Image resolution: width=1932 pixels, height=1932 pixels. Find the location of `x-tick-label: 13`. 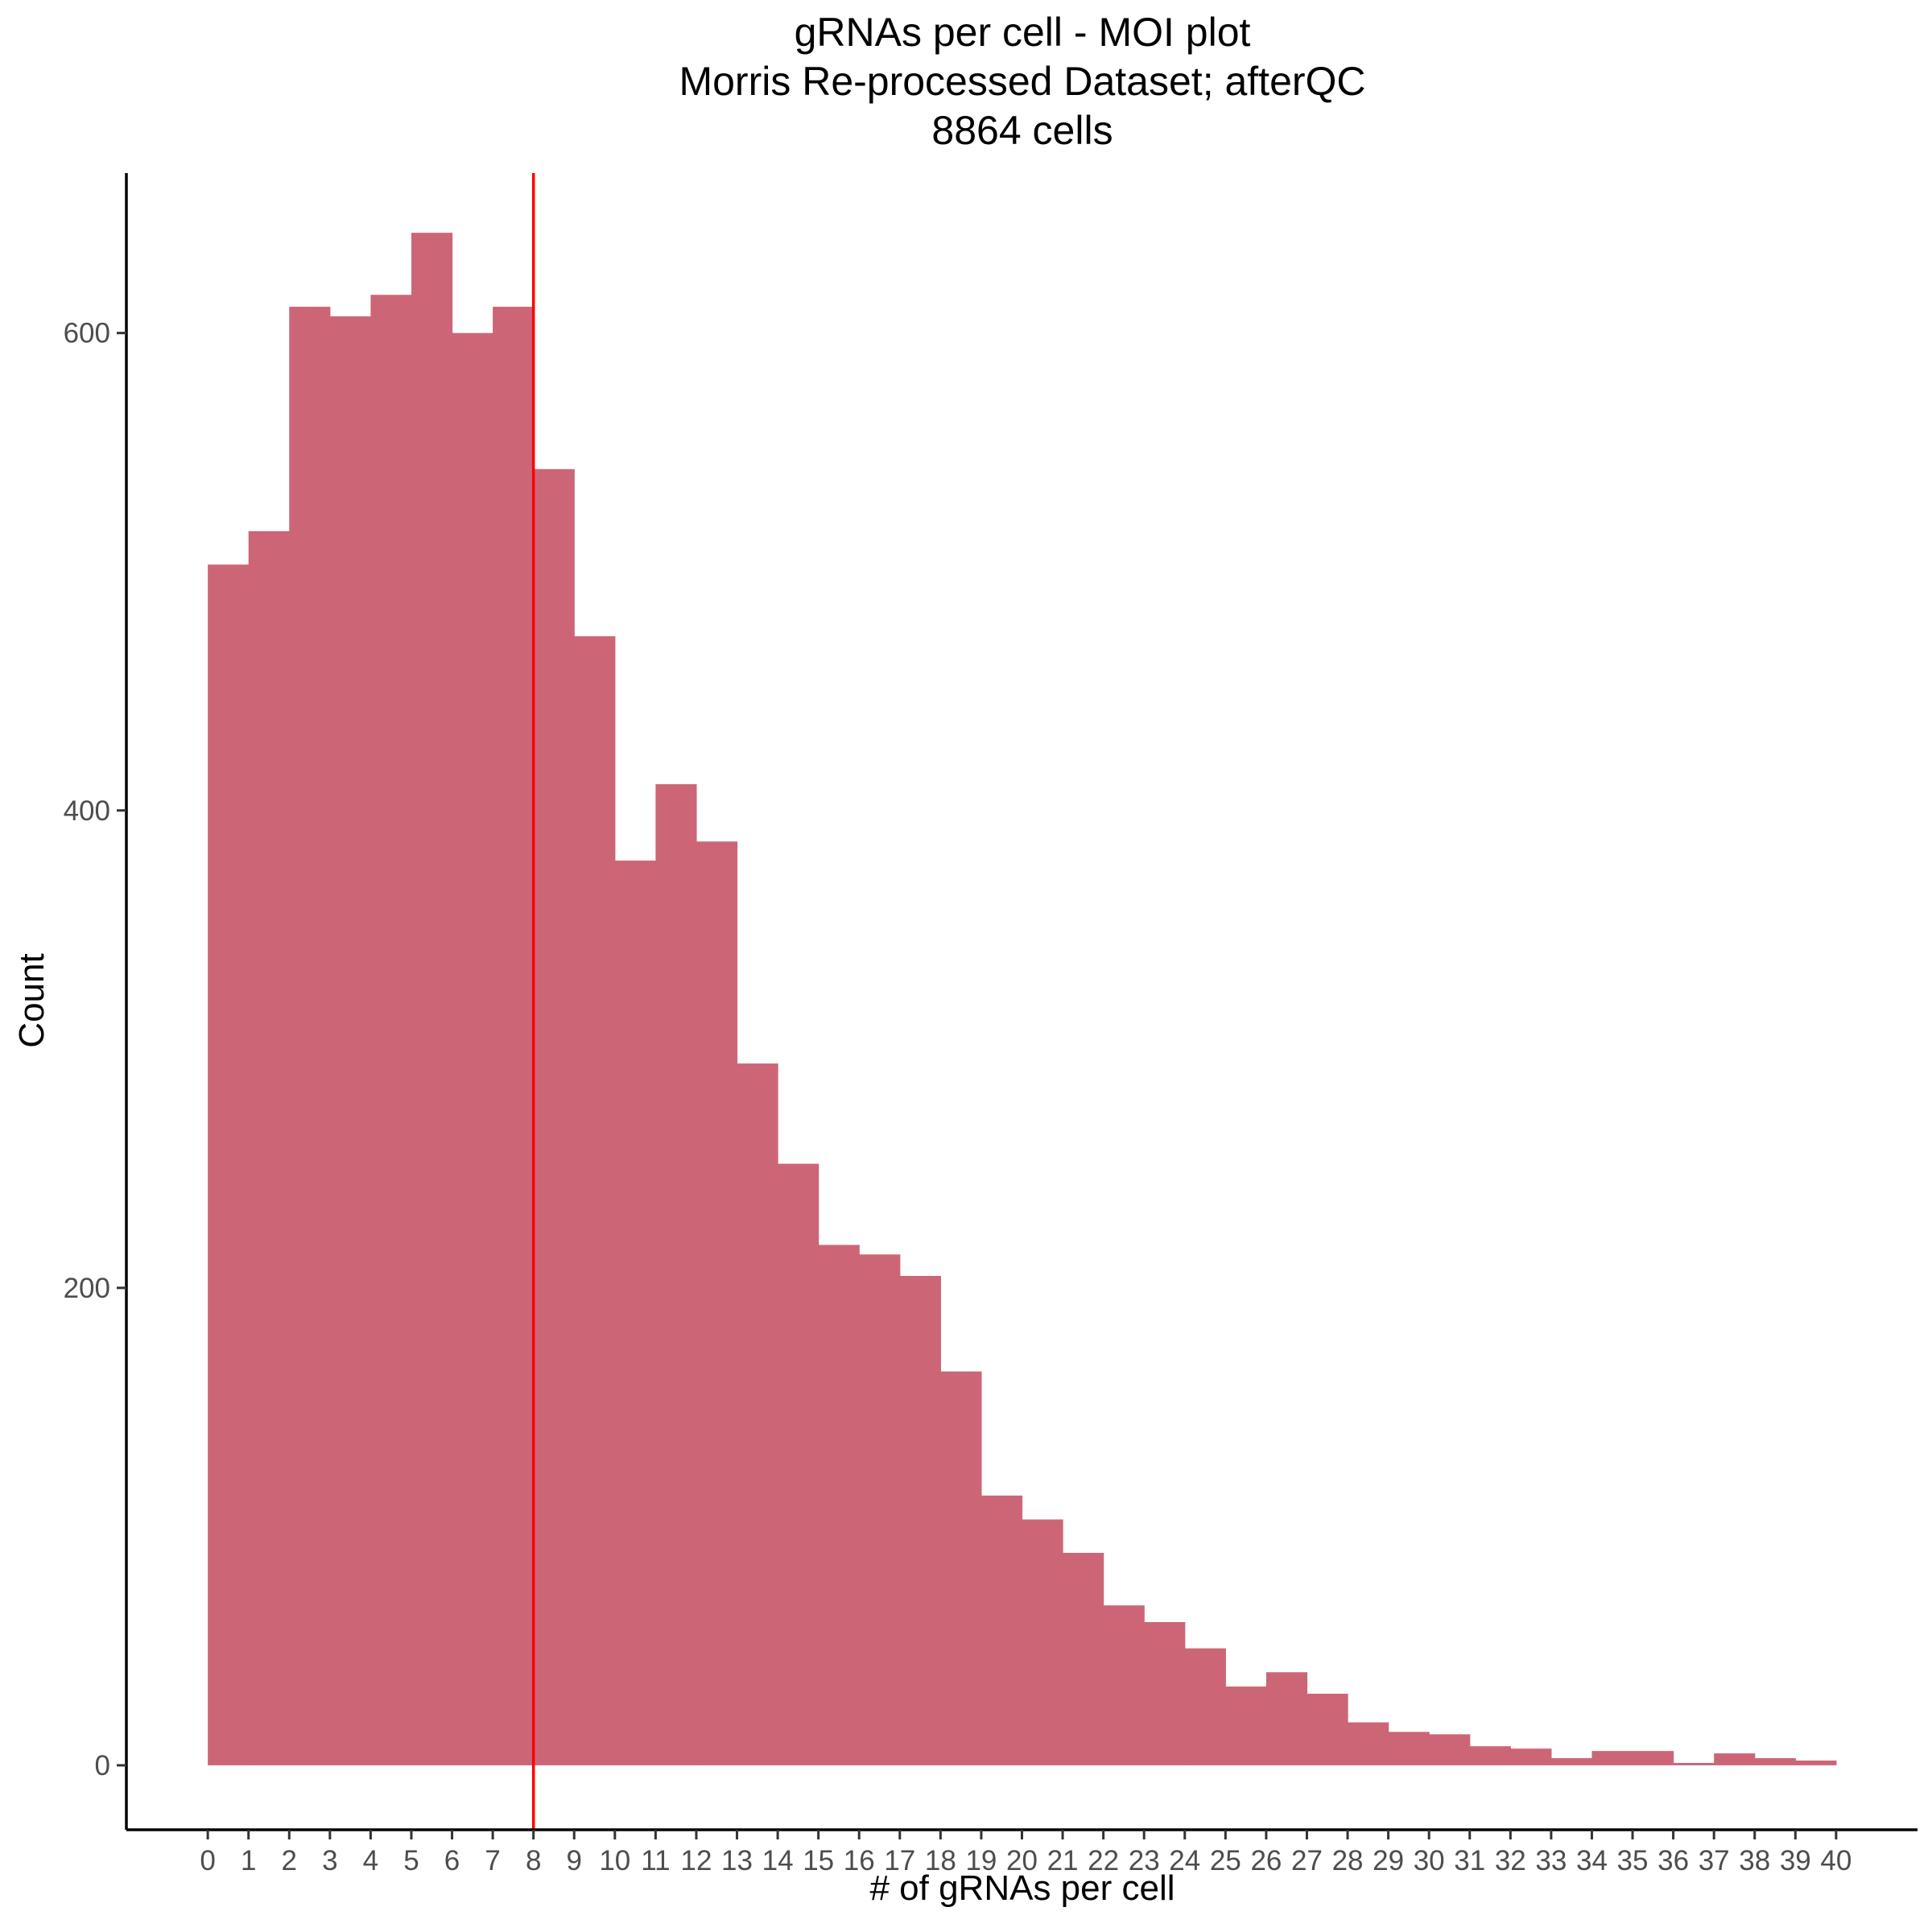

x-tick-label: 13 is located at coordinates (737, 1860).